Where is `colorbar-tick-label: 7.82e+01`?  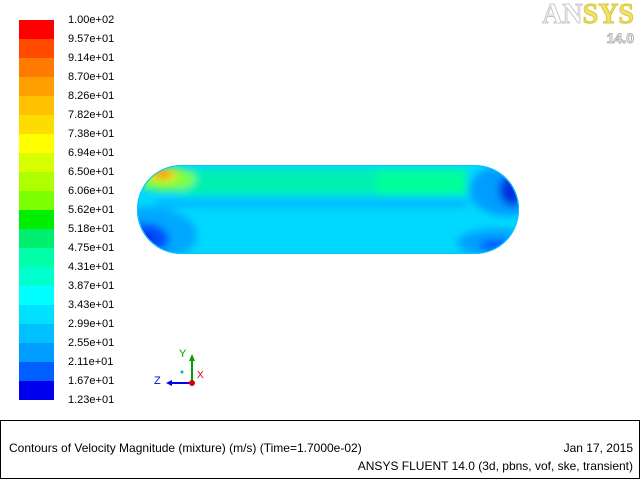
colorbar-tick-label: 7.82e+01 is located at coordinates (91, 115).